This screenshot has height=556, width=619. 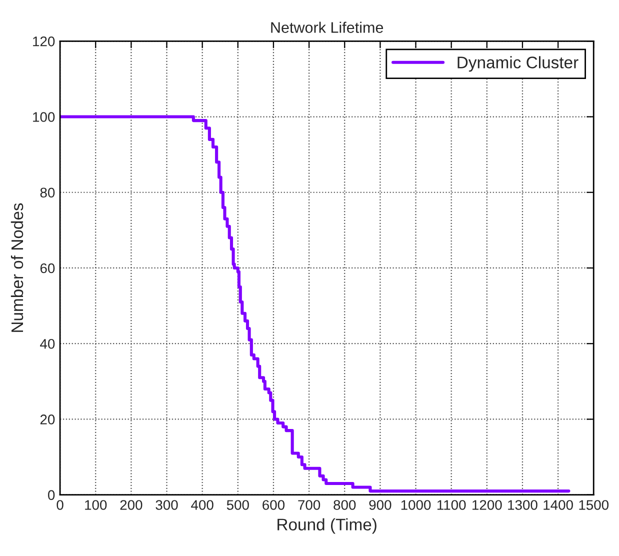 I want to click on y-tick-label: 0, so click(x=51, y=495).